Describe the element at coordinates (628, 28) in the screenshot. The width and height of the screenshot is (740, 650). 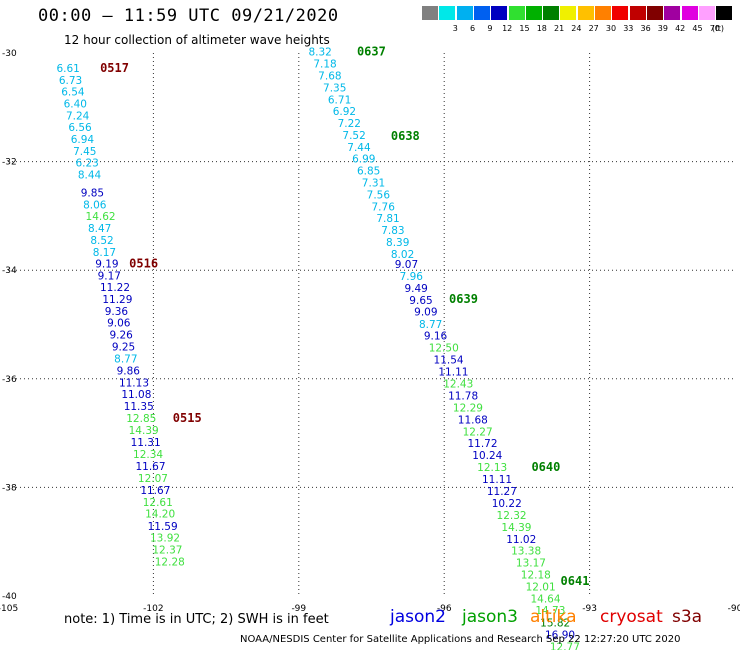
I see `scale-label: 33` at that location.